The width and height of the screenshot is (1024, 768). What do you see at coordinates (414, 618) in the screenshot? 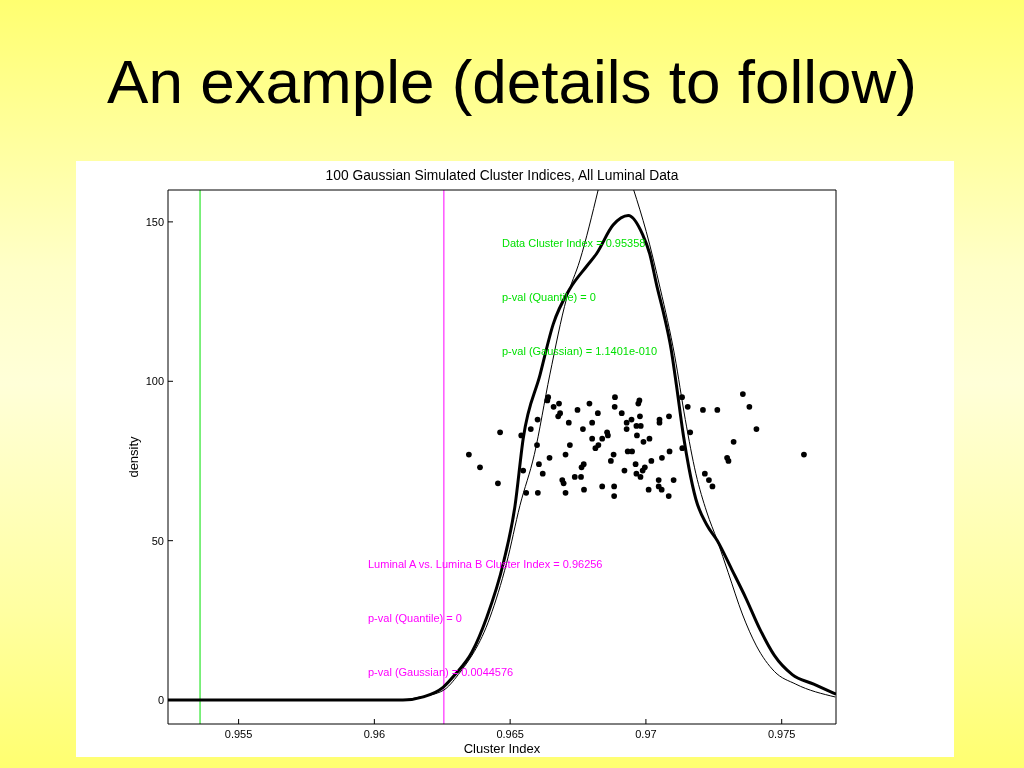
I see `annotation: p-val (Quantile) = 0` at bounding box center [414, 618].